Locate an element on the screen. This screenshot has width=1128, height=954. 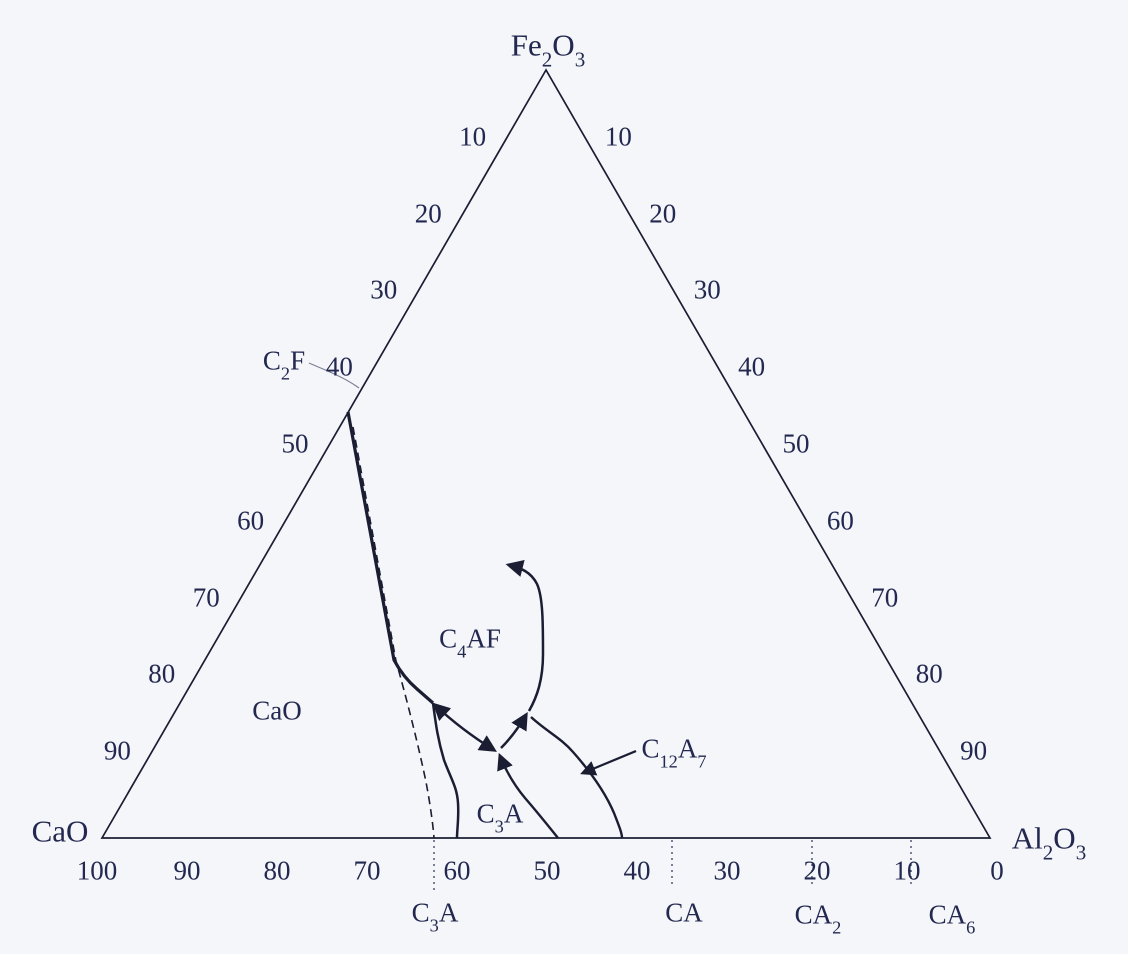
left-tick-90: 90 is located at coordinates (117, 750).